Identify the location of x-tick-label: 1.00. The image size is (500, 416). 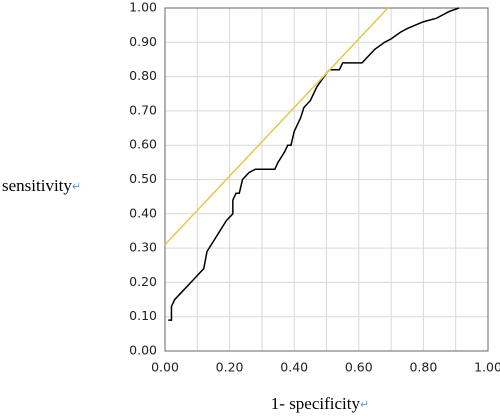
(487, 367).